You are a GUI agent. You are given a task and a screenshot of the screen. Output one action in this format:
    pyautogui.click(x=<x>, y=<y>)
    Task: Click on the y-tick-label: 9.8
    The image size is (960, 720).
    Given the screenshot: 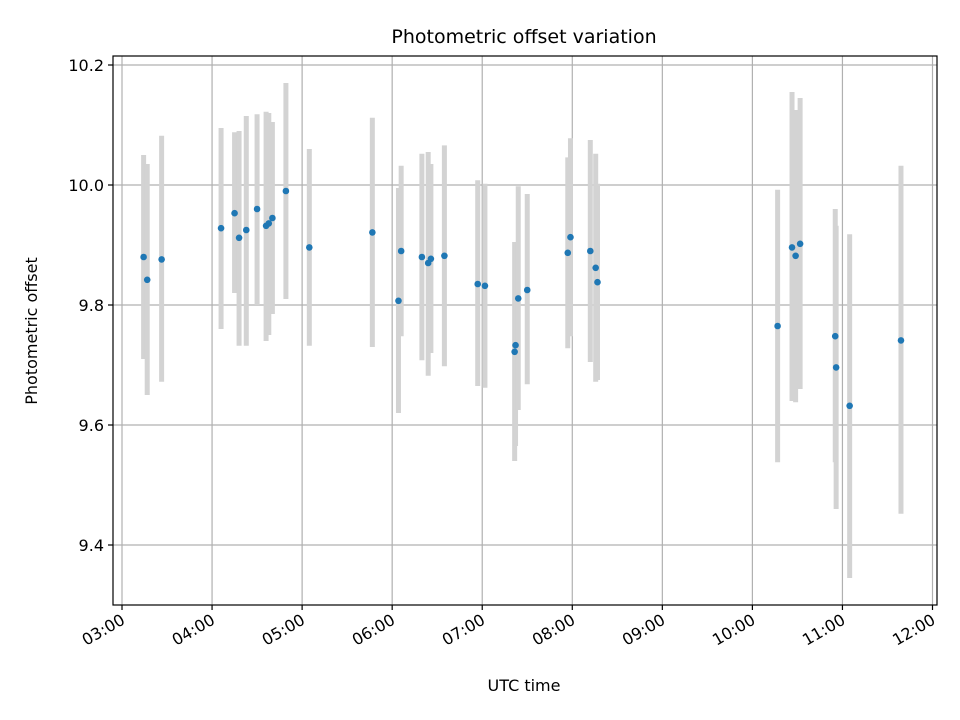 What is the action you would take?
    pyautogui.click(x=91, y=305)
    